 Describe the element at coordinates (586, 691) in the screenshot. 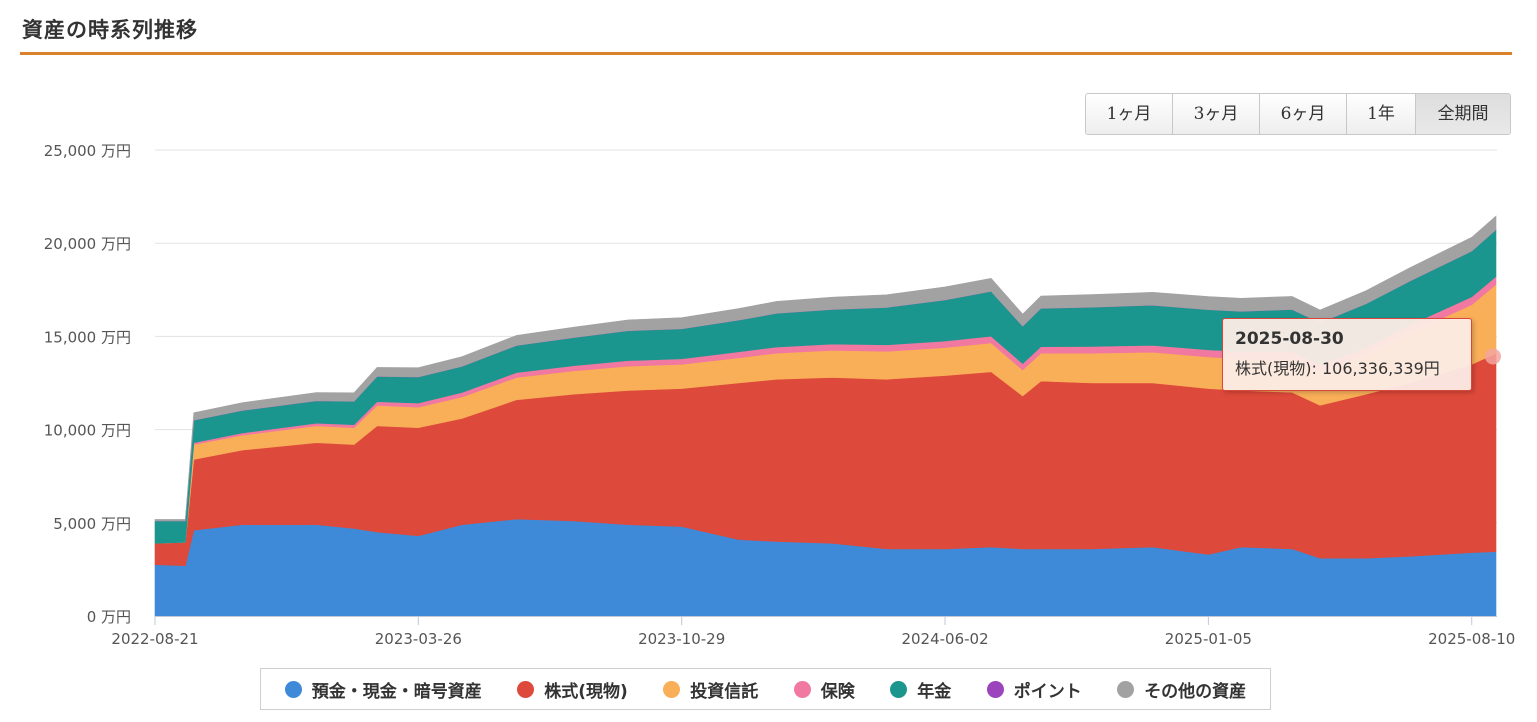

I see `legend-label: 株式(現物)` at that location.